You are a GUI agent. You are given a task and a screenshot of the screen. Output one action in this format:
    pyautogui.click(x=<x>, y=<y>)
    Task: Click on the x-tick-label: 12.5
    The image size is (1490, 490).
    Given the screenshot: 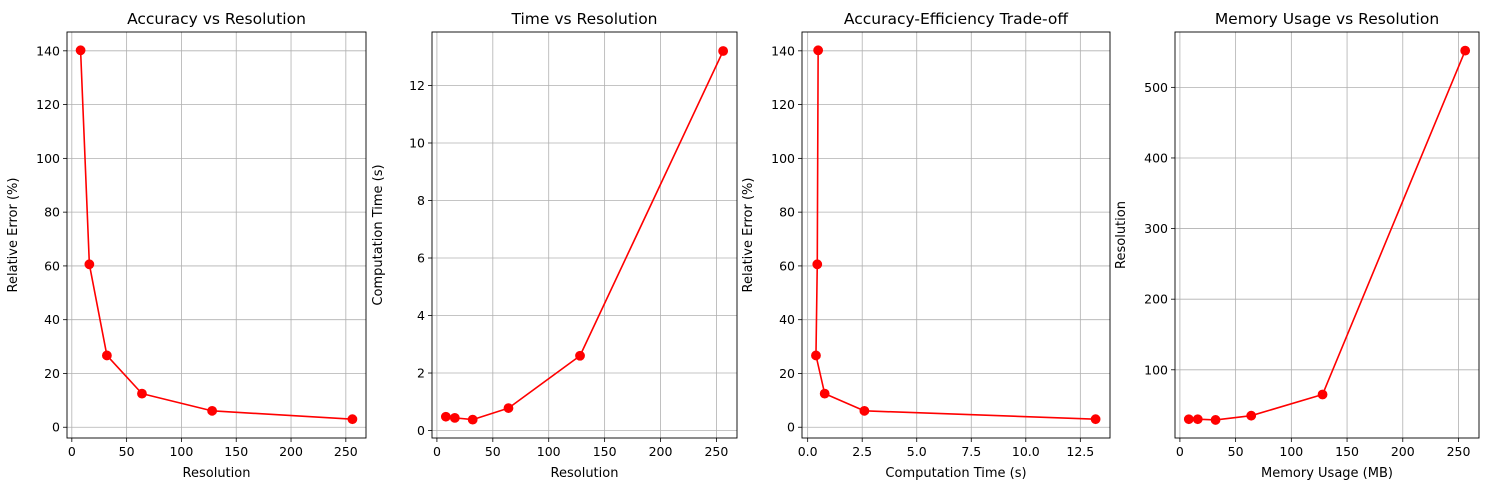 What is the action you would take?
    pyautogui.click(x=1080, y=451)
    